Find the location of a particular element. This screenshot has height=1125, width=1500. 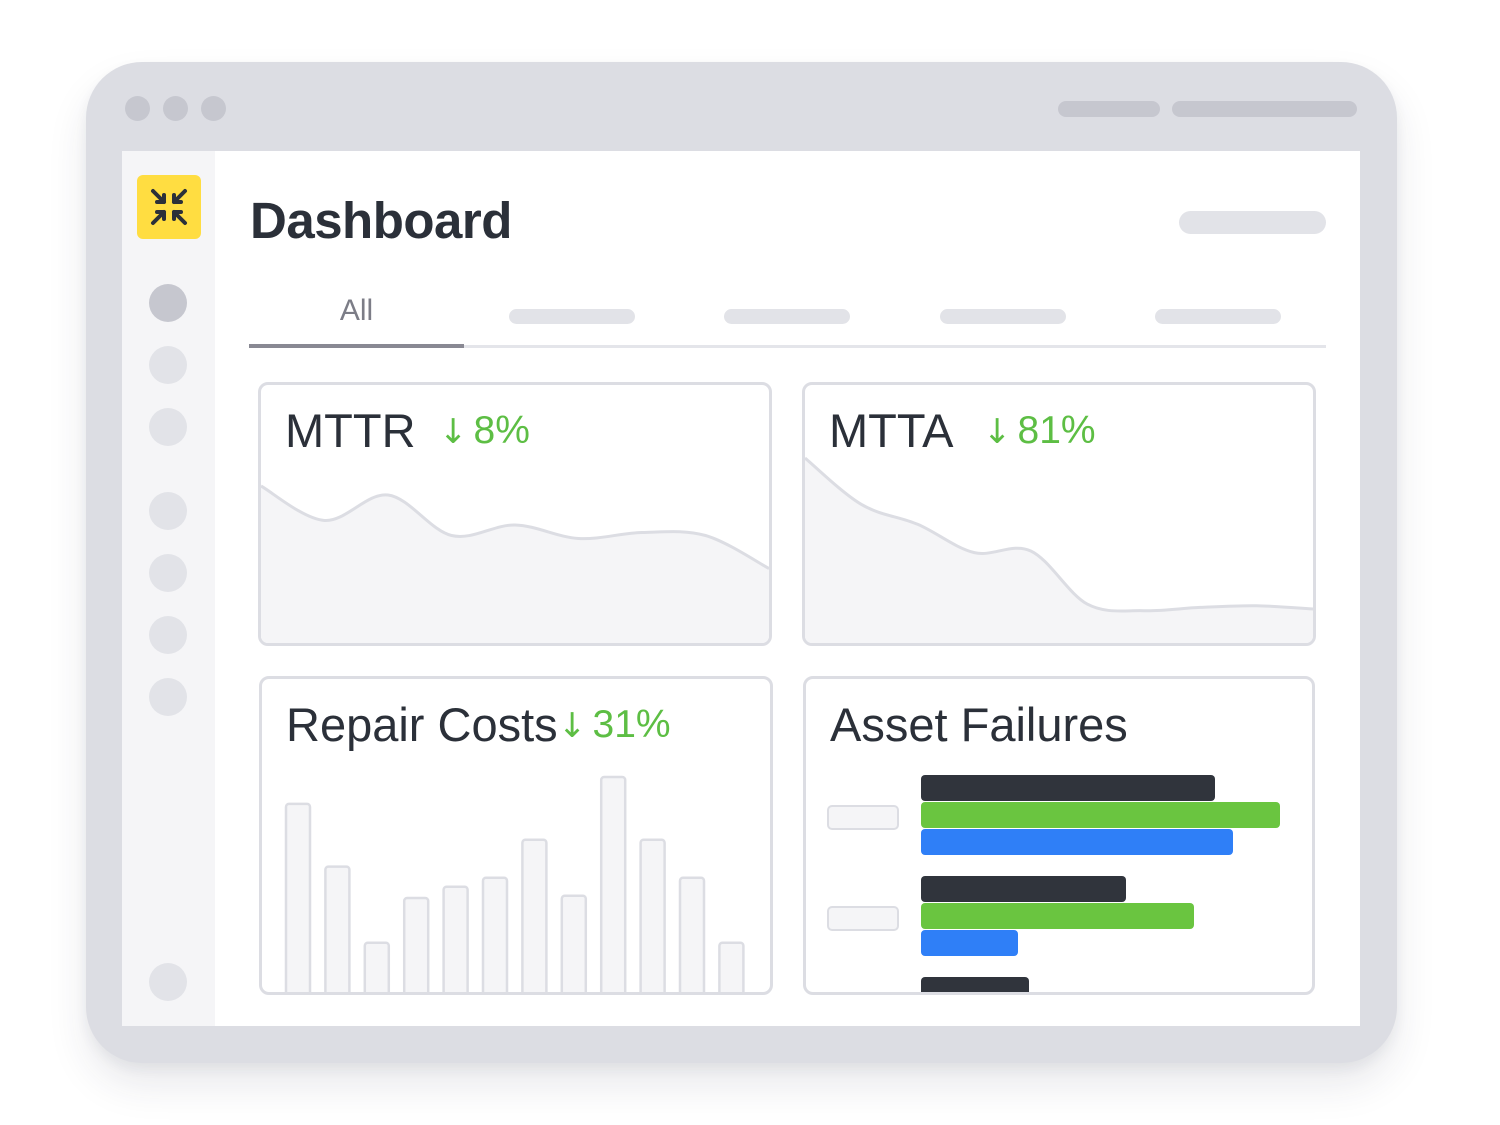

card-title: Asset Failures is located at coordinates (979, 724).